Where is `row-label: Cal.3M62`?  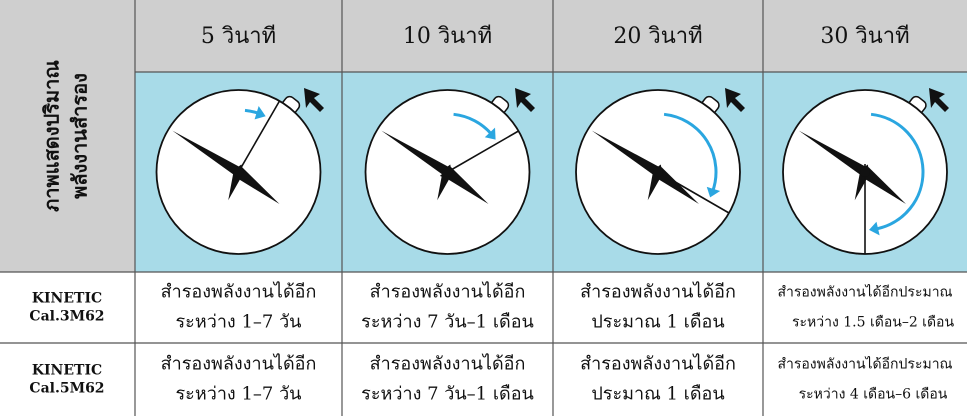
row-label: Cal.3M62 is located at coordinates (66, 317).